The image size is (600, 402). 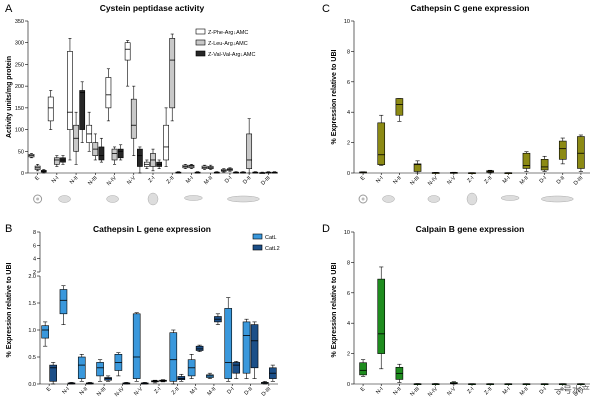 What do you see at coordinates (472, 199) in the screenshot?
I see `zoea-icon` at bounding box center [472, 199].